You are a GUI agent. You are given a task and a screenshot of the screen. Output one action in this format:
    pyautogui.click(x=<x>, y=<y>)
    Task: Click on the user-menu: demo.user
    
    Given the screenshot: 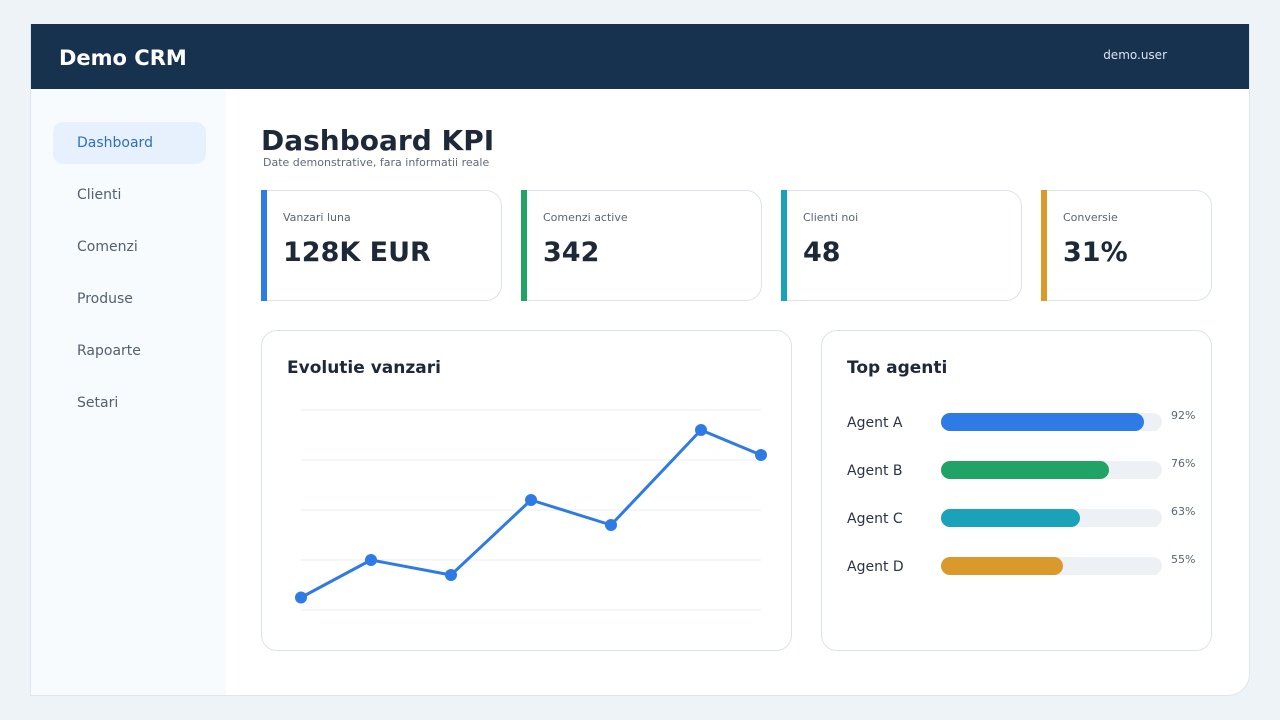 What is the action you would take?
    pyautogui.click(x=1135, y=55)
    